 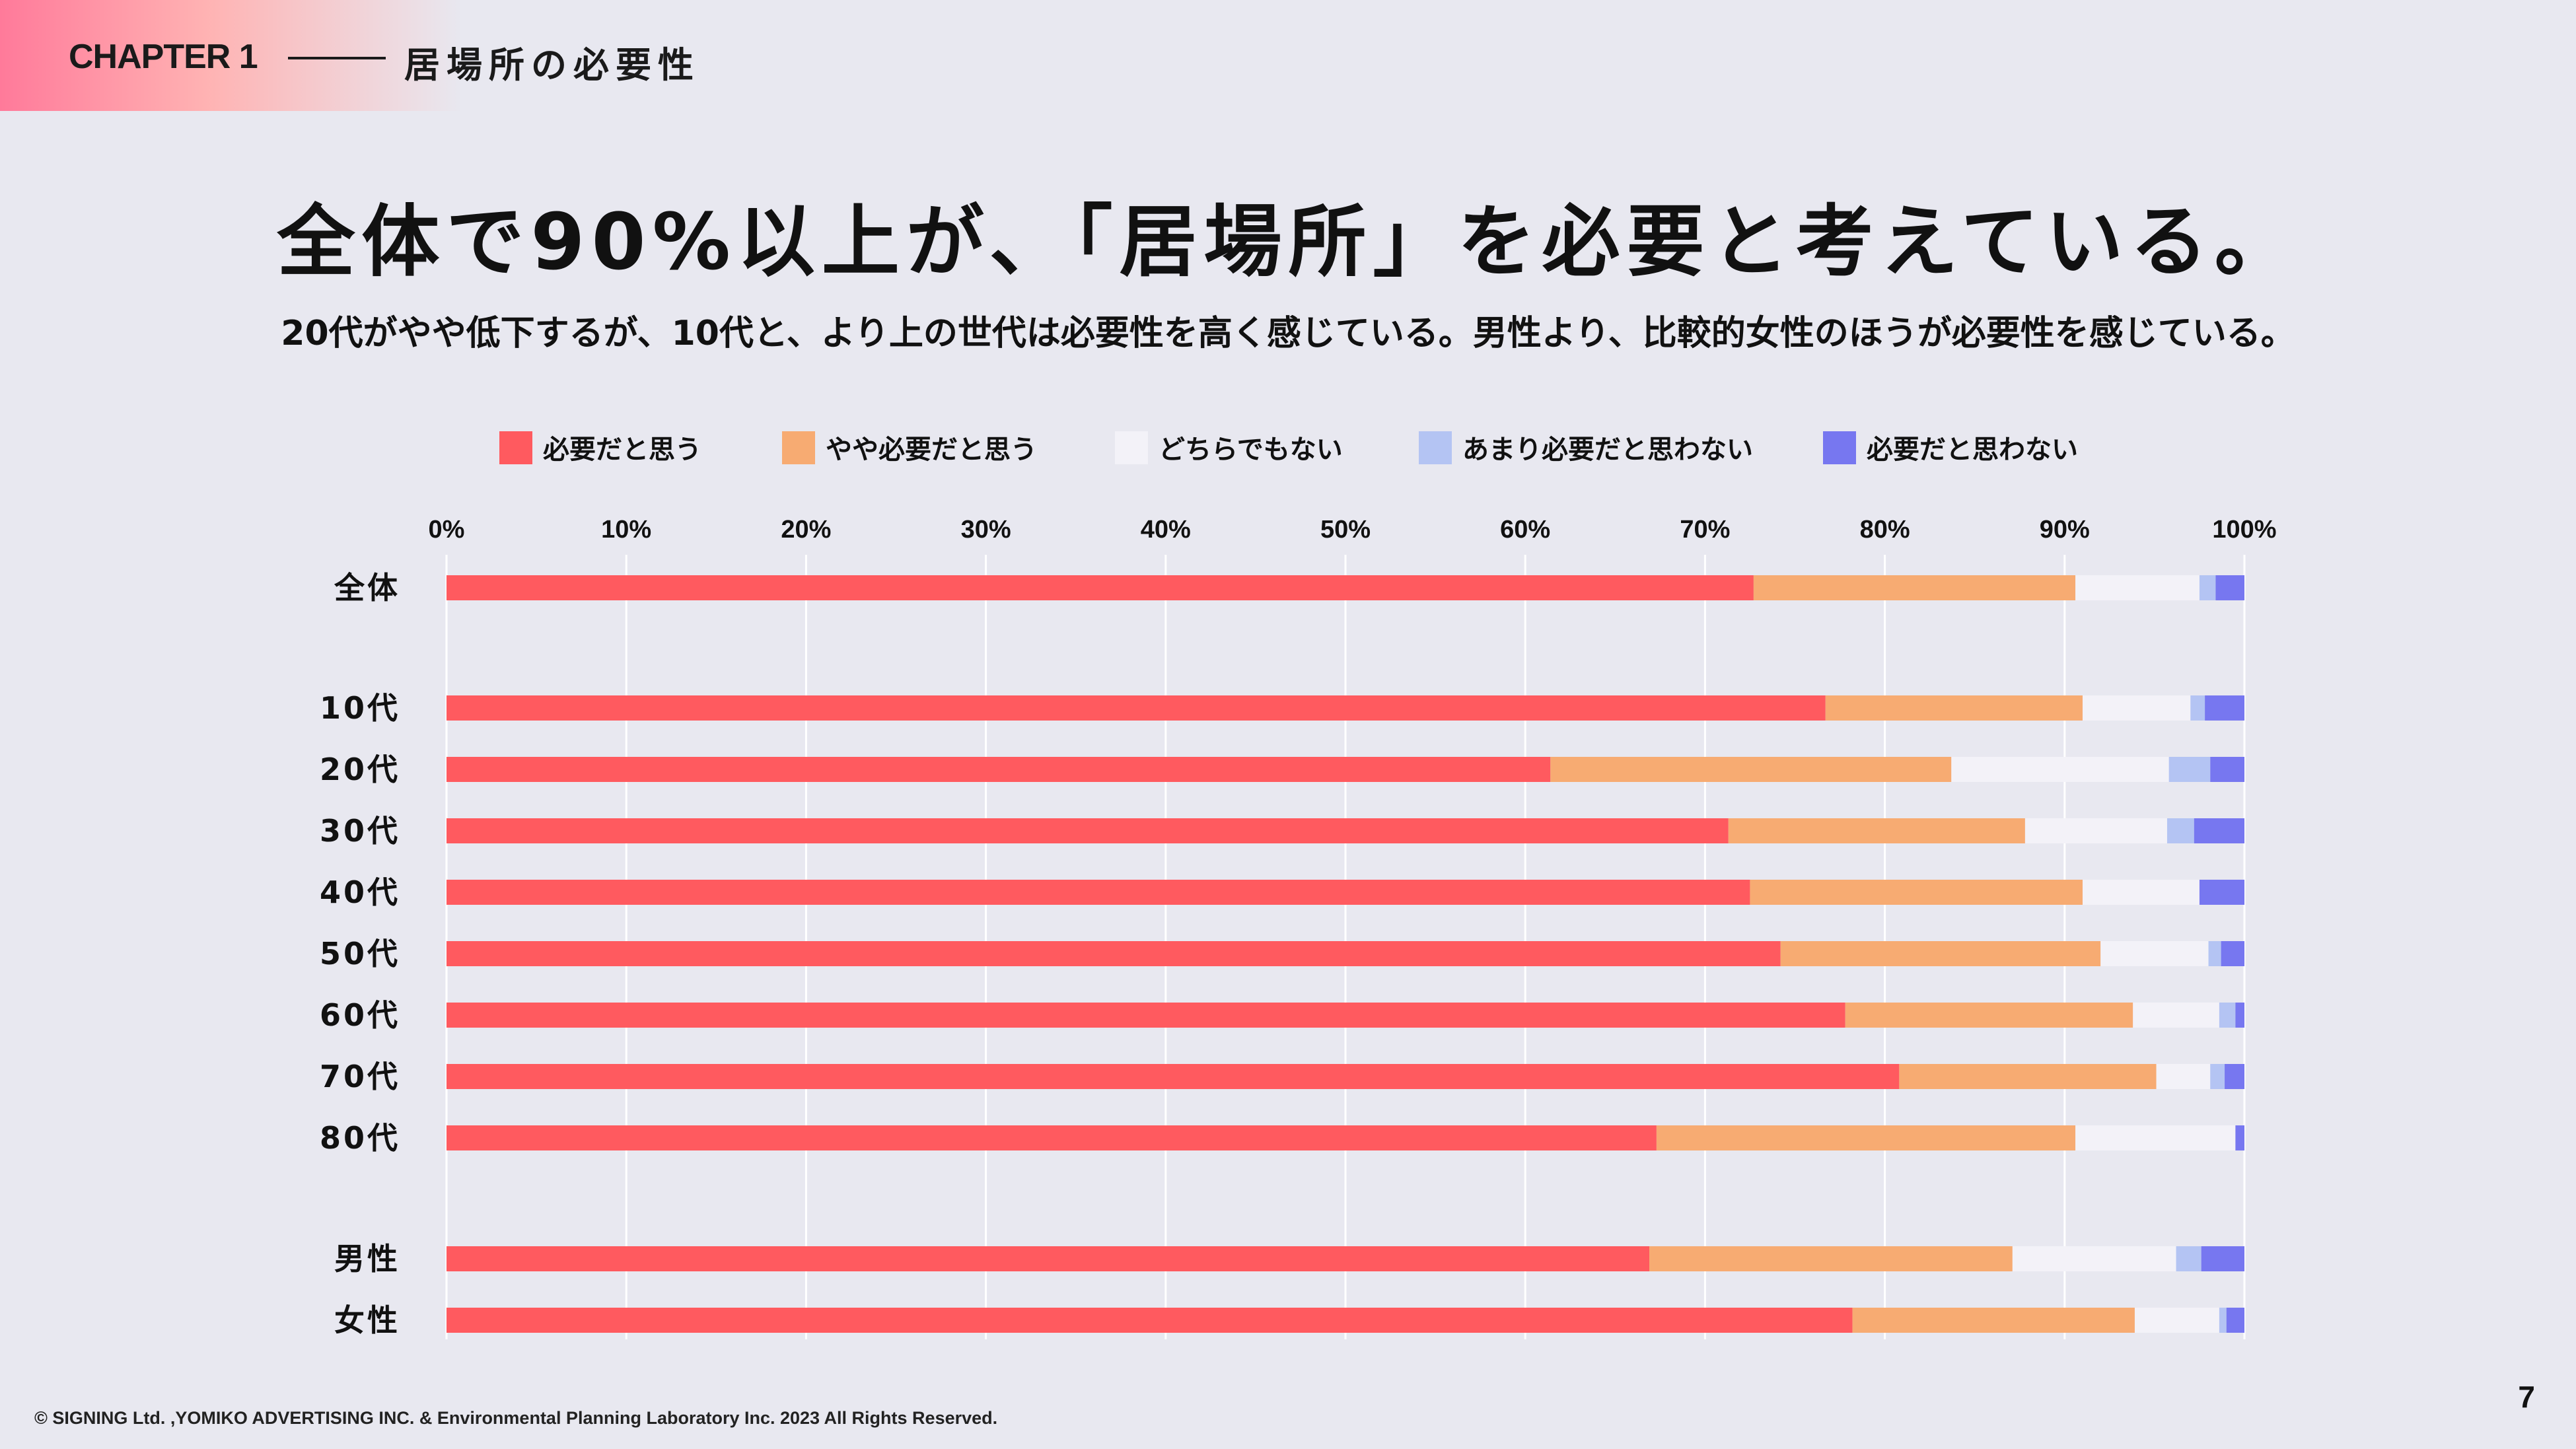 I want to click on category-label: 80代, so click(x=360, y=1138).